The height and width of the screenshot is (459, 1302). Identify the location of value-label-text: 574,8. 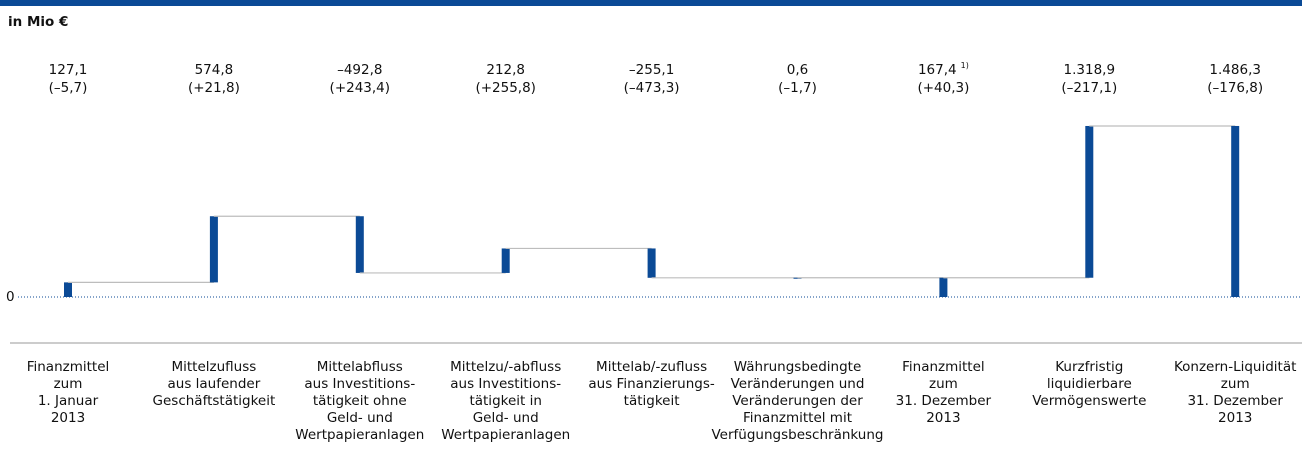
(214, 70).